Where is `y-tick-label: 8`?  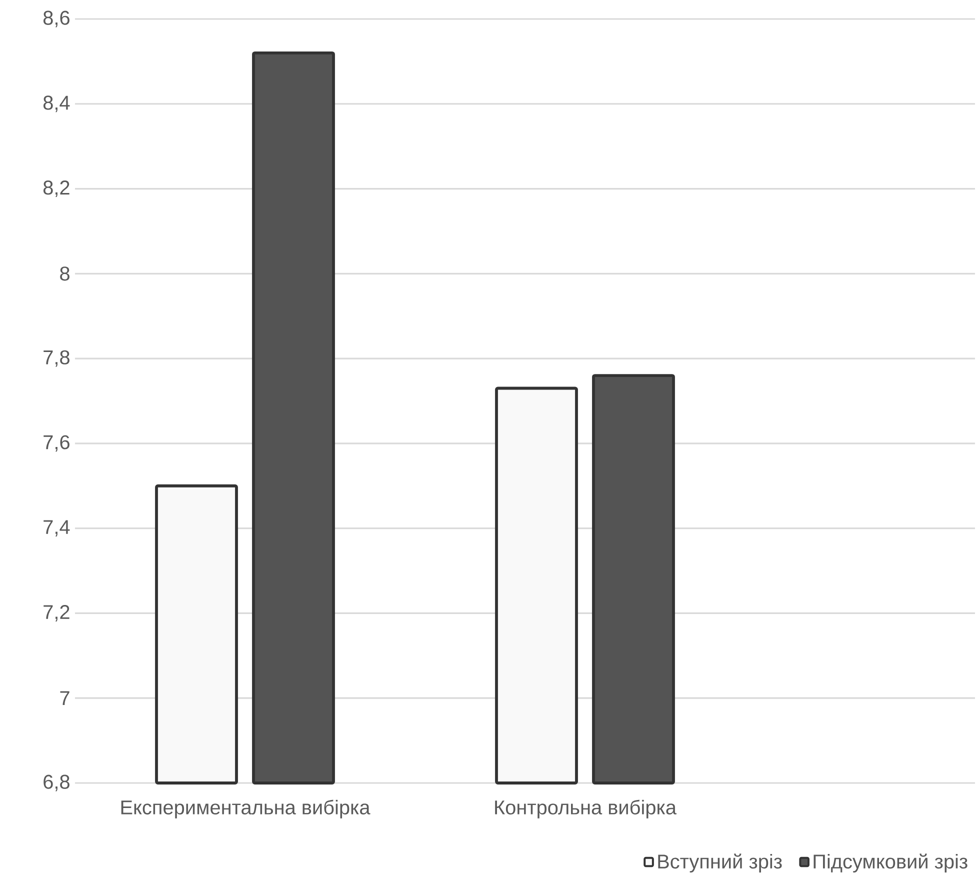 y-tick-label: 8 is located at coordinates (65, 273).